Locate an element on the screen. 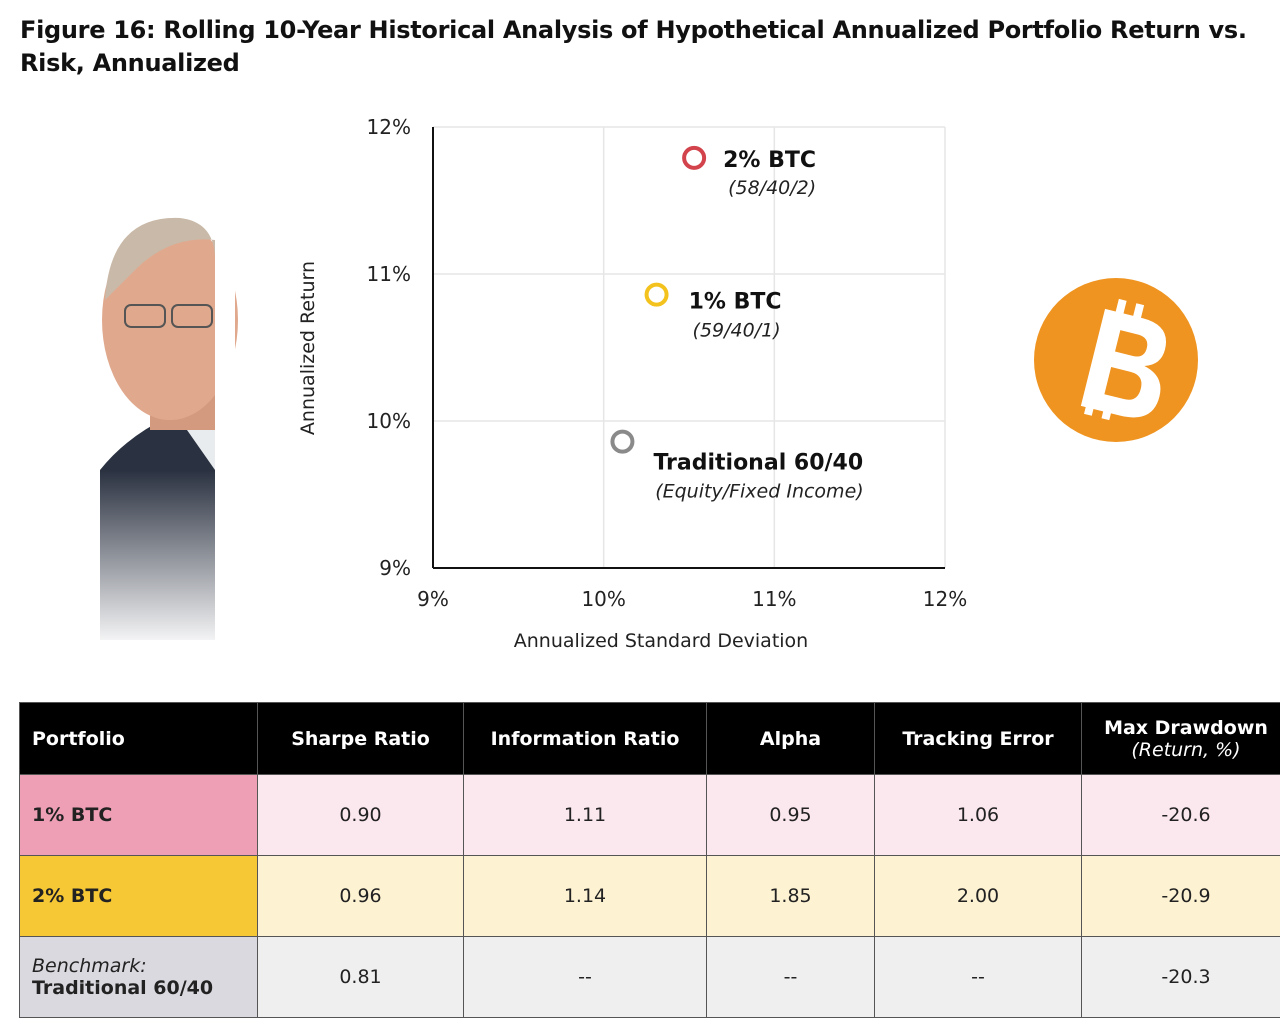 Image resolution: width=1280 pixels, height=1031 pixels. table-cell: 0.96 is located at coordinates (360, 896).